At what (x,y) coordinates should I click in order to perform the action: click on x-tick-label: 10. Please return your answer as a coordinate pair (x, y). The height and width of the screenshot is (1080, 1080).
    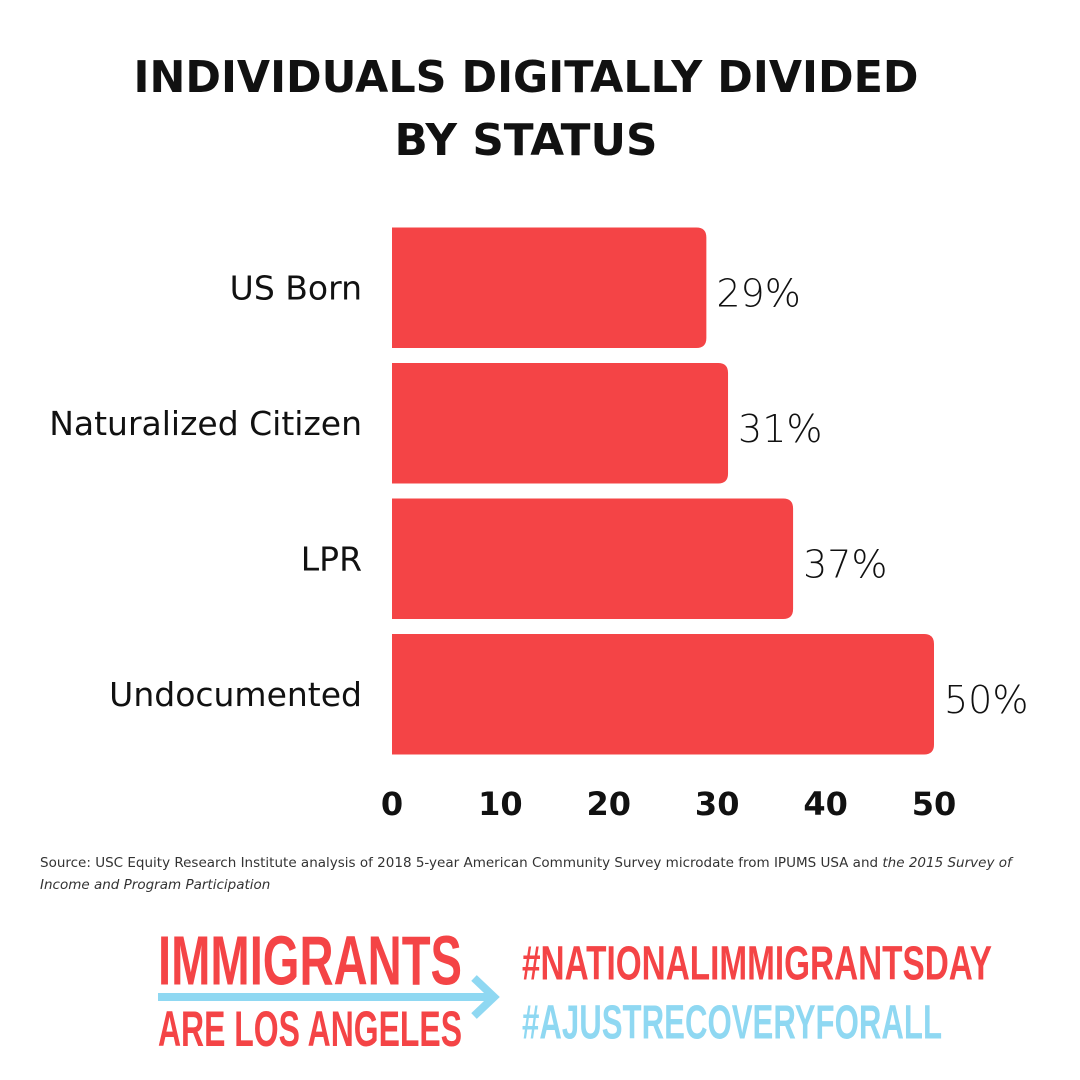
    Looking at the image, I should click on (500, 804).